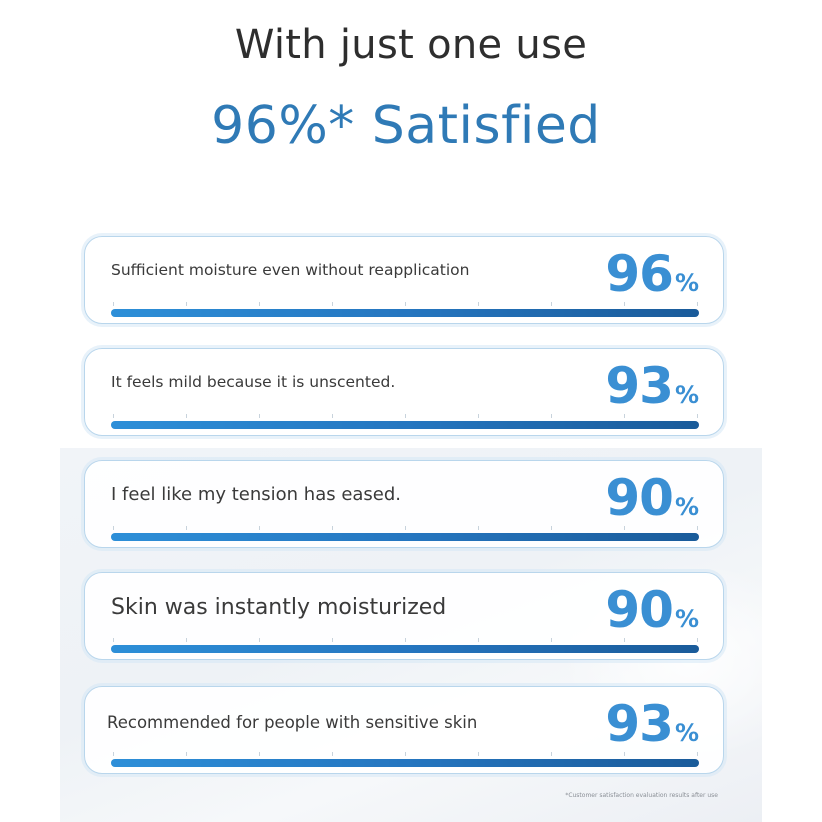 Image resolution: width=822 pixels, height=822 pixels. What do you see at coordinates (279, 607) in the screenshot?
I see `result-label: Skin was instantly moisturized` at bounding box center [279, 607].